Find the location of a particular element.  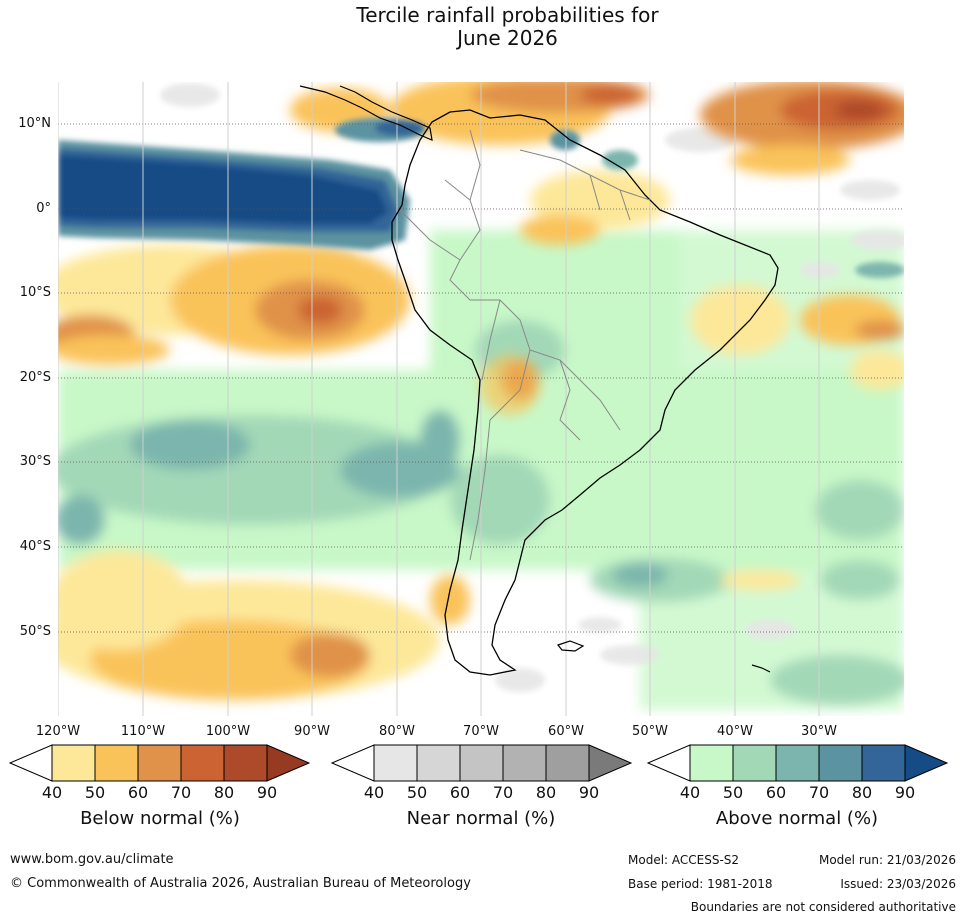

footer-model-run: Model run: 21/03/2026 is located at coordinates (887, 860).